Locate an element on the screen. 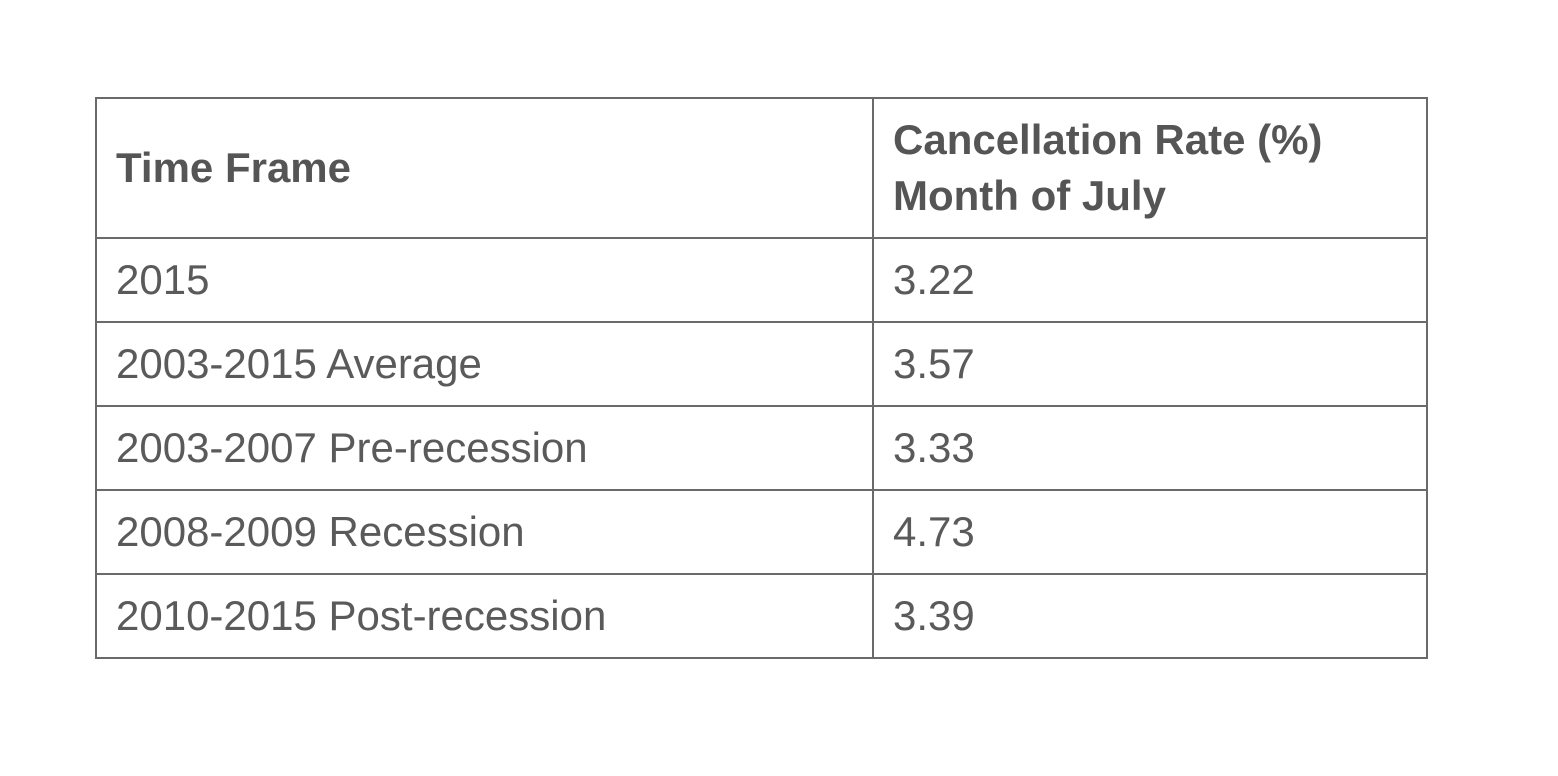  table-row: 2003-2015 Average 3.57 is located at coordinates (761, 364).